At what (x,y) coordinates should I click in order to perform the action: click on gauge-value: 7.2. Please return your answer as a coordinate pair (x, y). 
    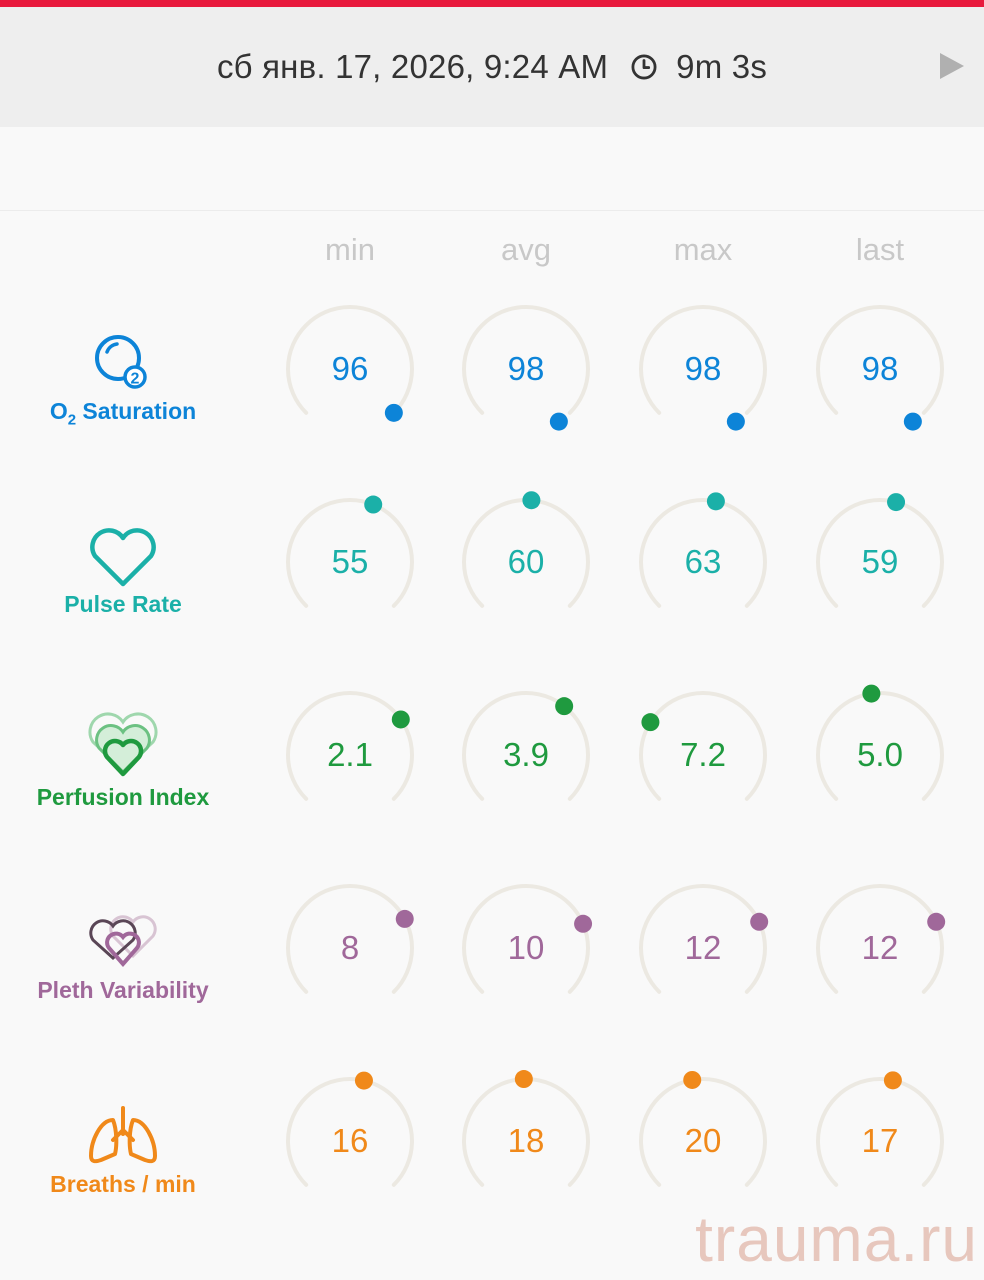
    Looking at the image, I should click on (703, 754).